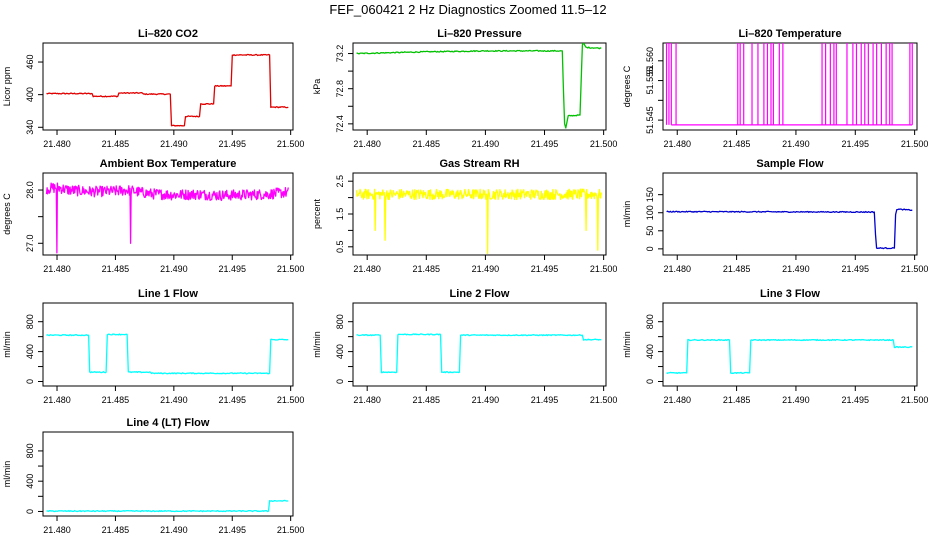 The image size is (936, 540). I want to click on y-tick-label: 2.5, so click(340, 181).